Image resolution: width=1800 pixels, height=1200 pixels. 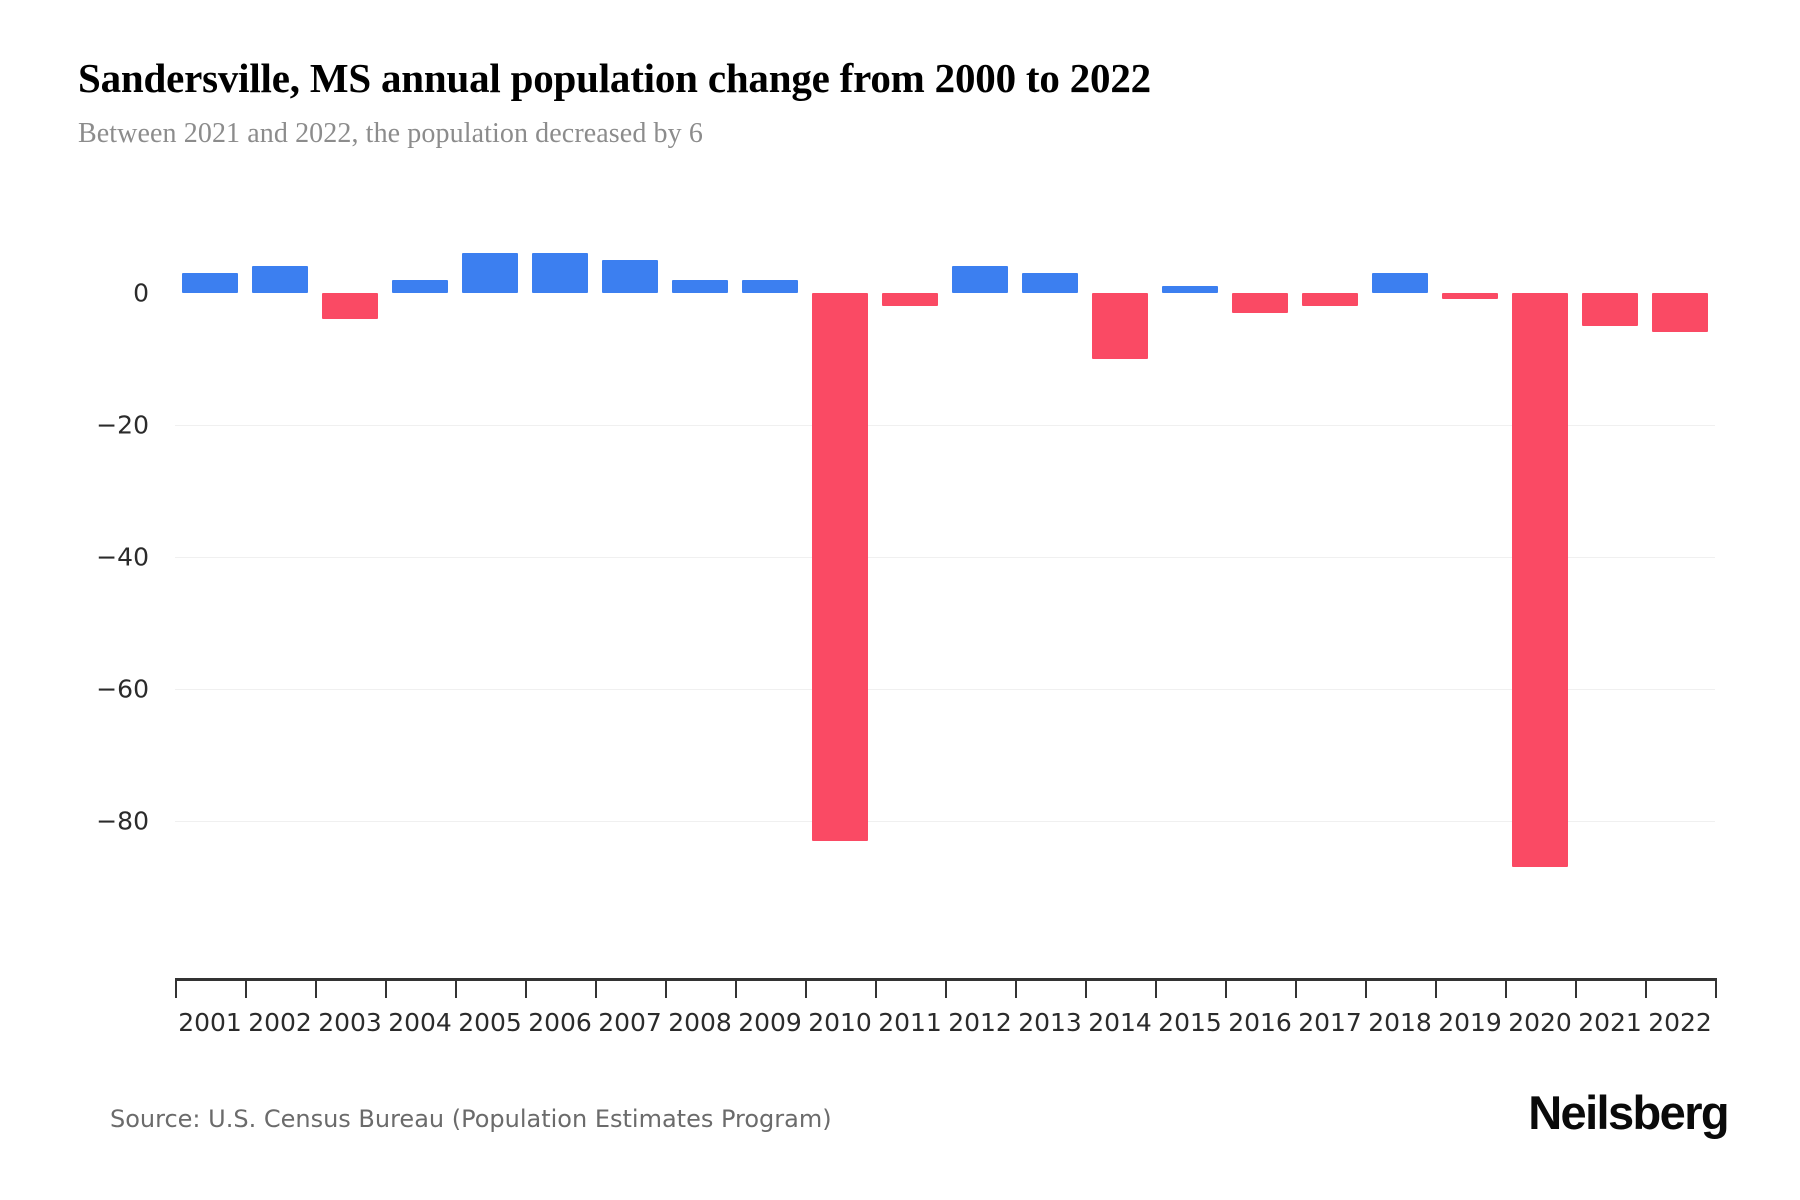 What do you see at coordinates (560, 273) in the screenshot?
I see `bar-2006` at bounding box center [560, 273].